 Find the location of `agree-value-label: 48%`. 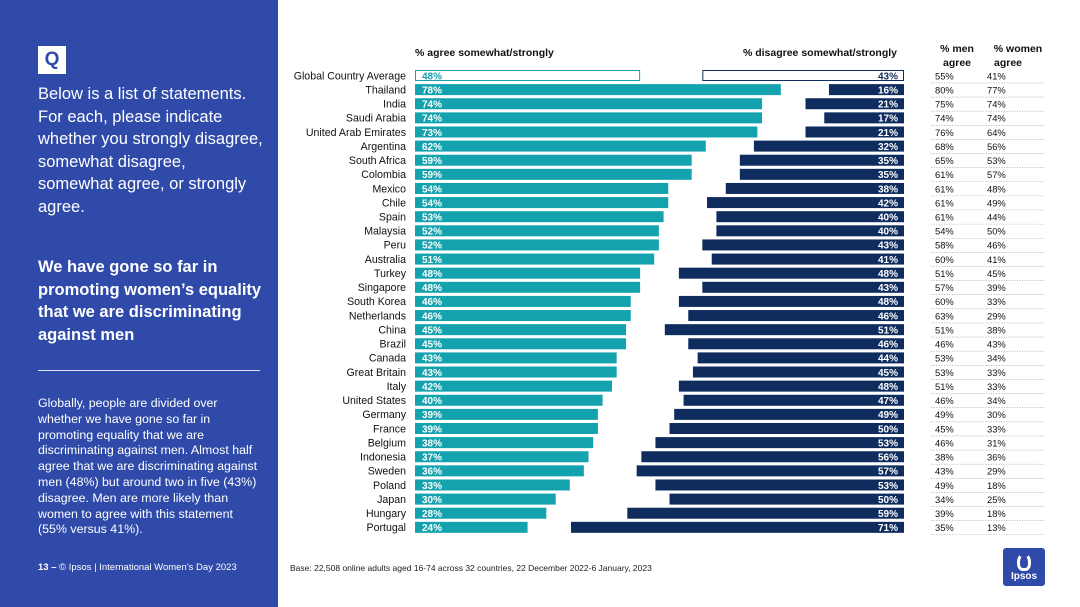

agree-value-label: 48% is located at coordinates (432, 76).